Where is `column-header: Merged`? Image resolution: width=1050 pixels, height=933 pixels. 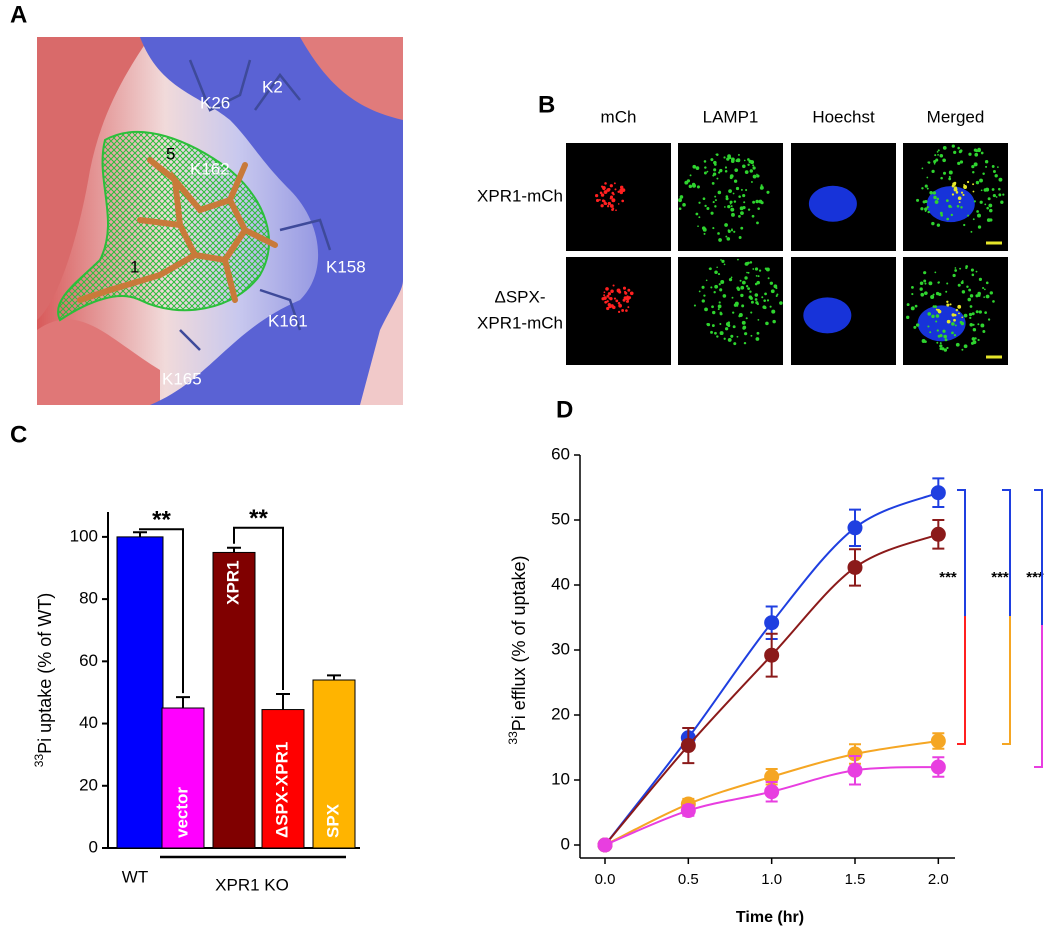
column-header: Merged is located at coordinates (956, 116).